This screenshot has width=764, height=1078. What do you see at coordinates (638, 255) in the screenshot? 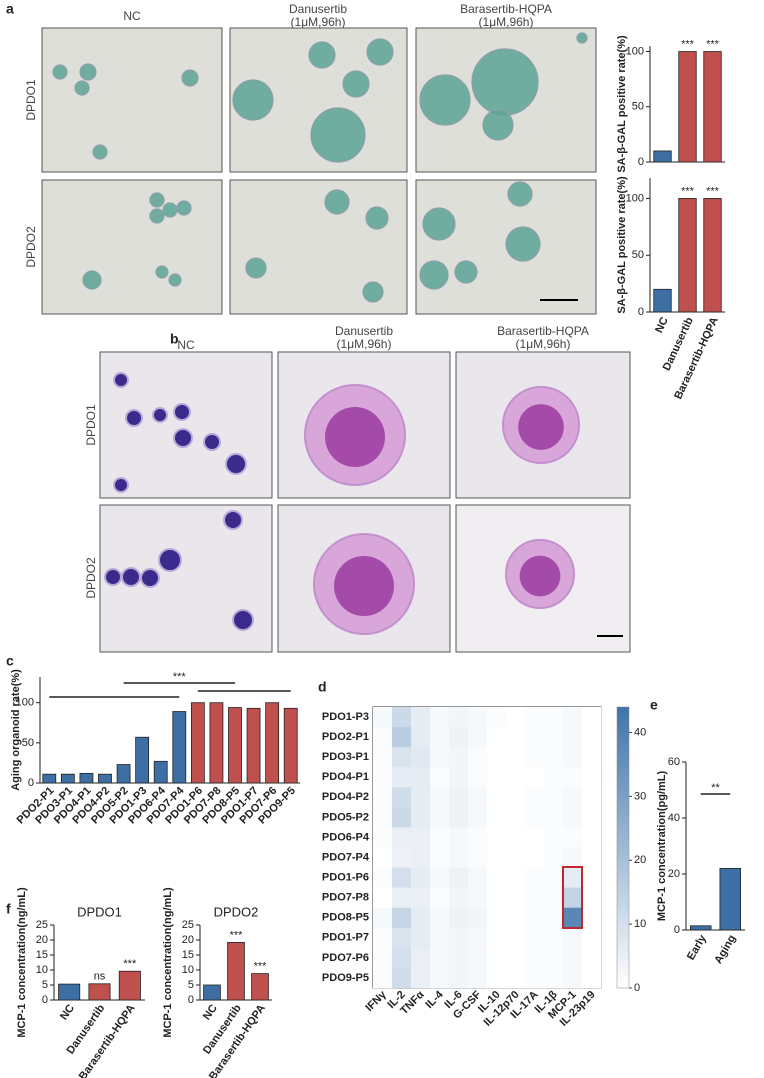
I see `y-tick-label: 50` at bounding box center [638, 255].